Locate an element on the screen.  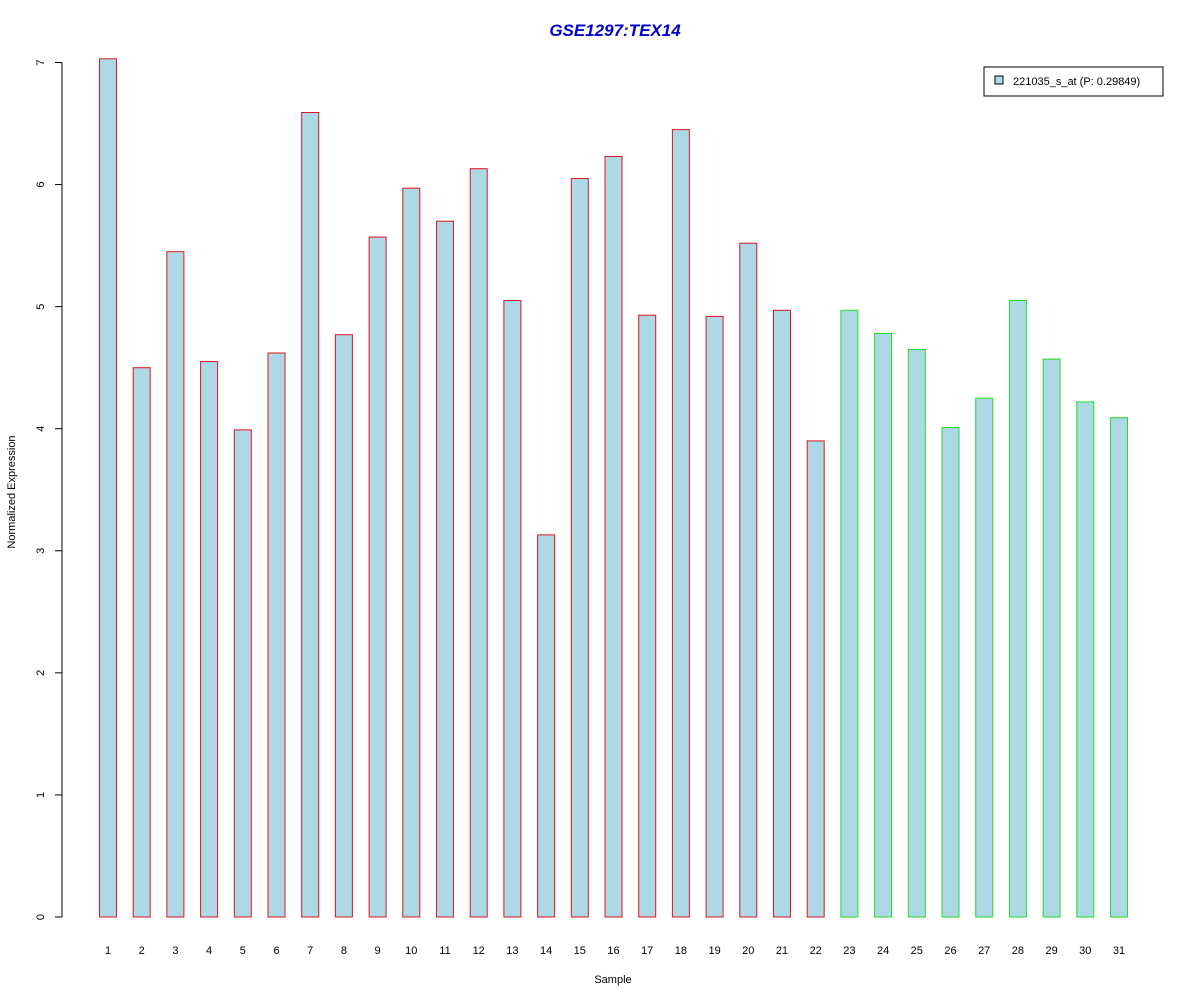
x-tick-label: 28 is located at coordinates (1018, 951).